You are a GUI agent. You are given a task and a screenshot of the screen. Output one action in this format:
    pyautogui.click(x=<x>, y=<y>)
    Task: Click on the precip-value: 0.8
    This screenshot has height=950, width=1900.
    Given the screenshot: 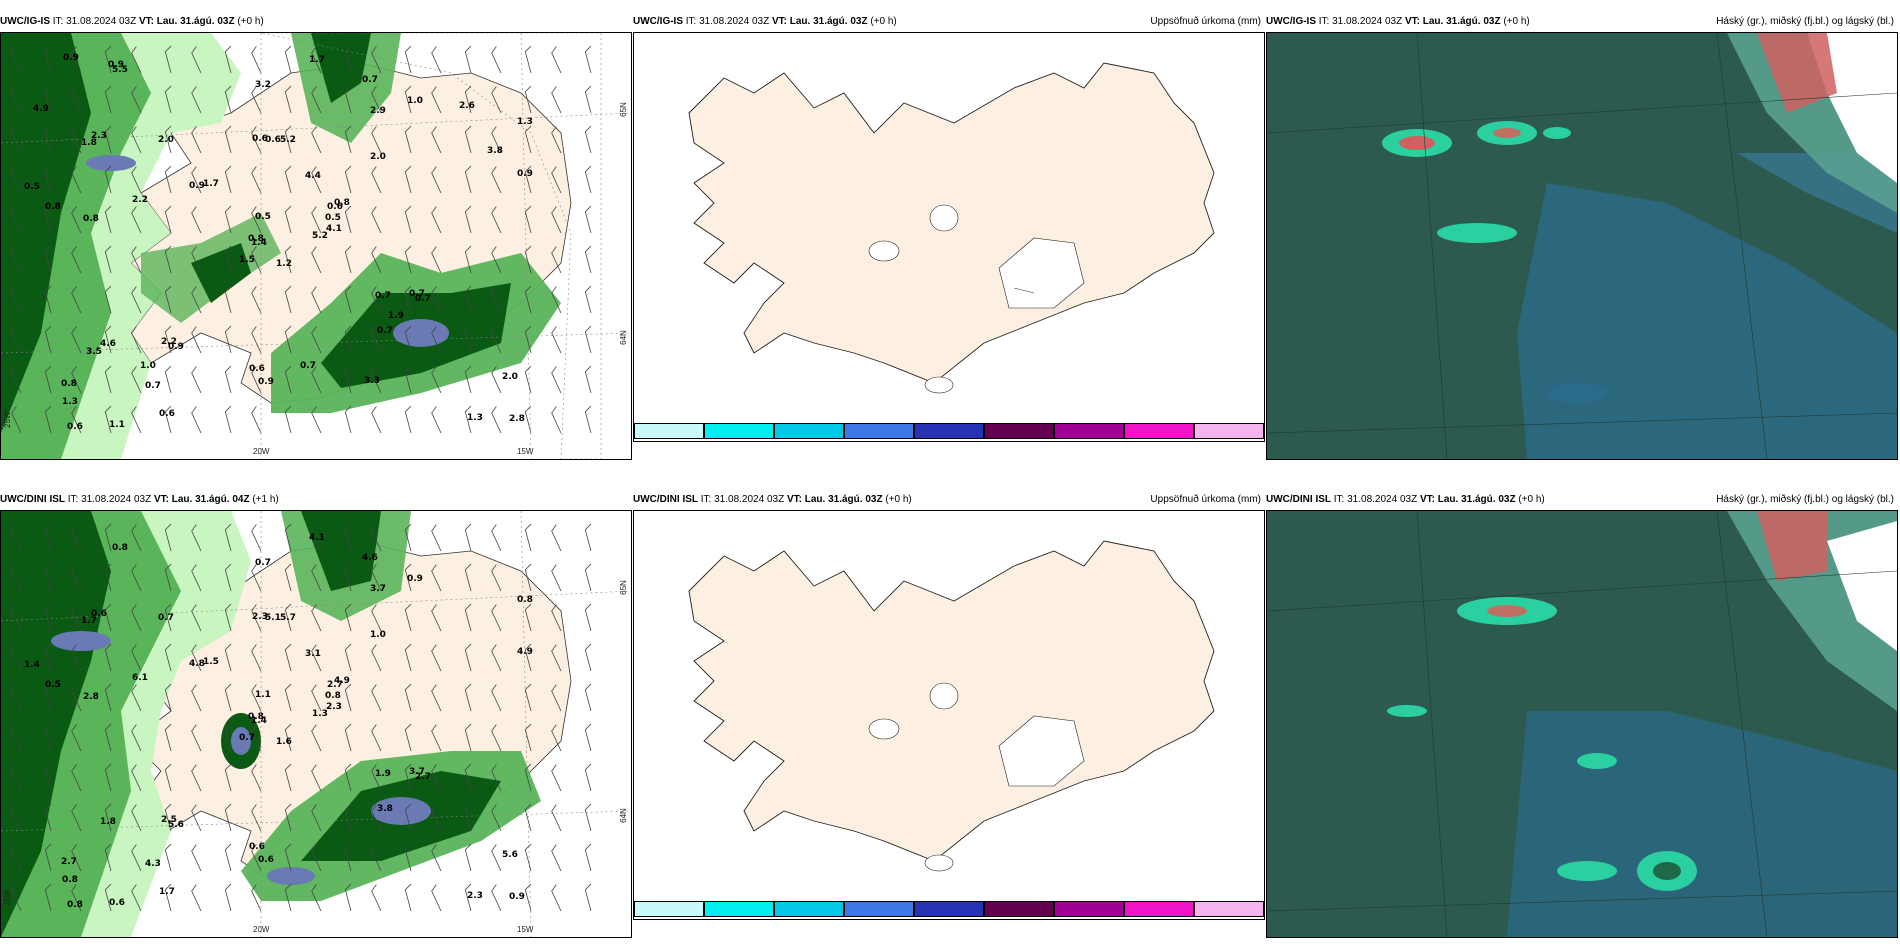 What is the action you would take?
    pyautogui.click(x=120, y=548)
    